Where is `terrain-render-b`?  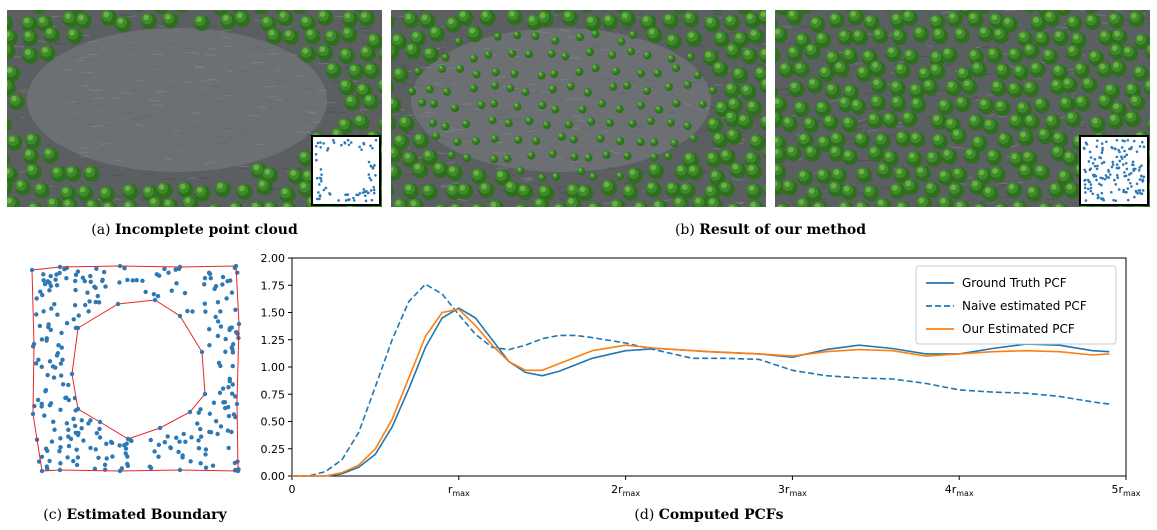 terrain-render-b is located at coordinates (578, 108).